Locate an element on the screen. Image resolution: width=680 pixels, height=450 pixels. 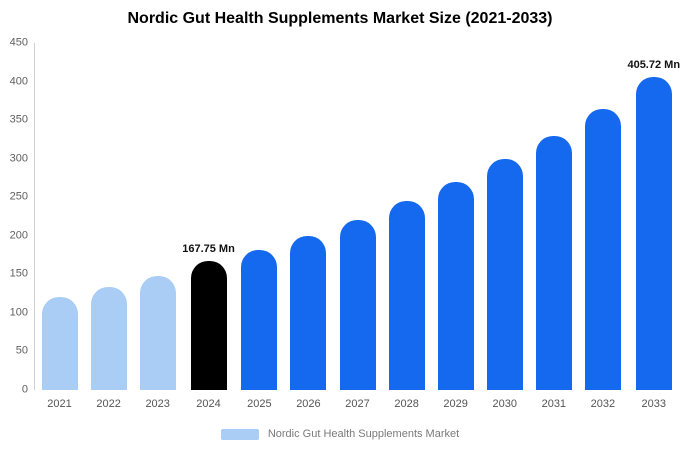
bar-slot-2028: 2028 is located at coordinates (406, 226).